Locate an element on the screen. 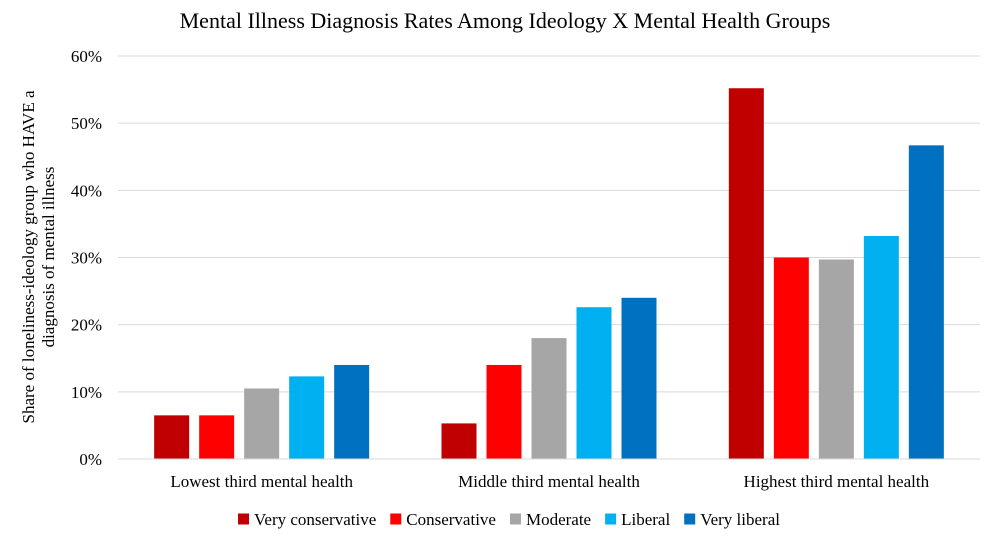 This screenshot has height=542, width=1001. y-tick-label: 40% is located at coordinates (86, 190).